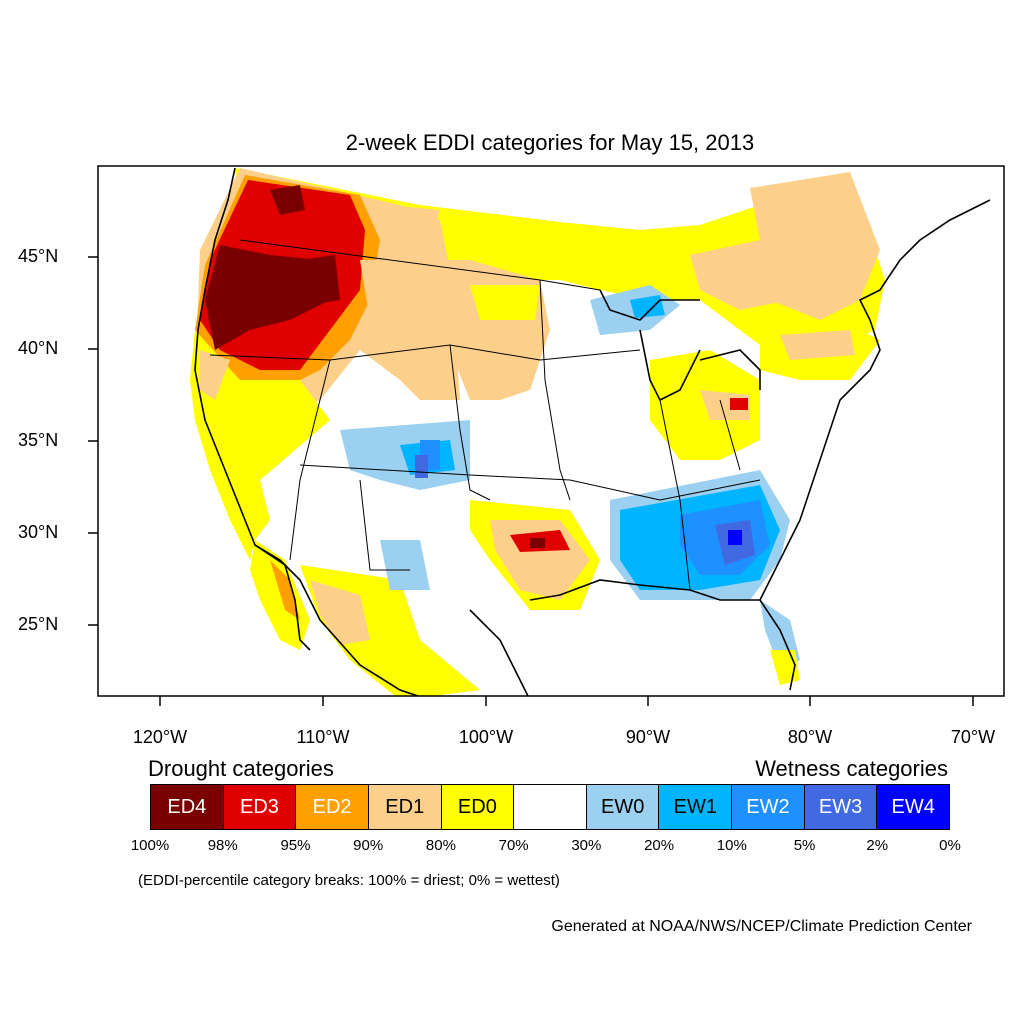 The height and width of the screenshot is (1024, 1024). I want to click on lon-tick-70: 70°W, so click(973, 737).